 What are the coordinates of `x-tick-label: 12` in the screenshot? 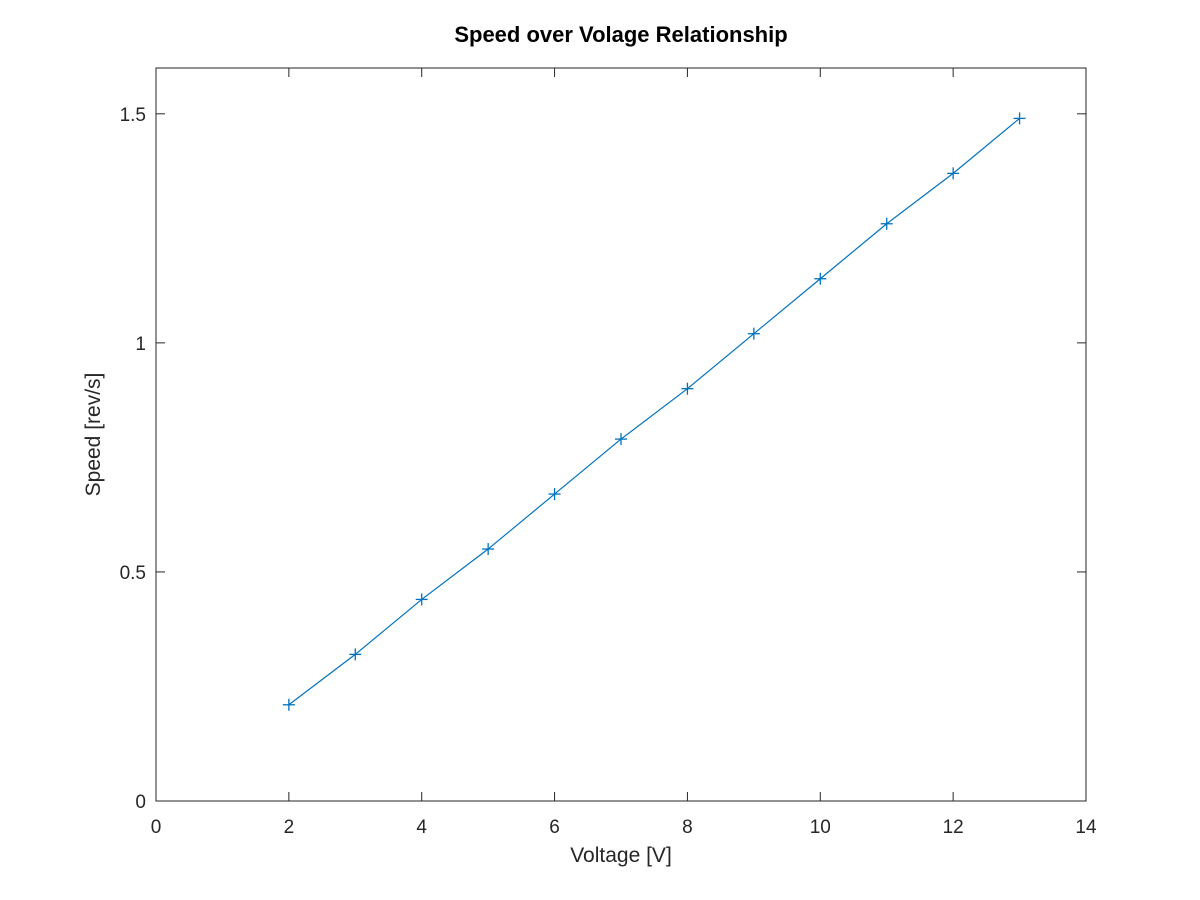 It's located at (953, 827).